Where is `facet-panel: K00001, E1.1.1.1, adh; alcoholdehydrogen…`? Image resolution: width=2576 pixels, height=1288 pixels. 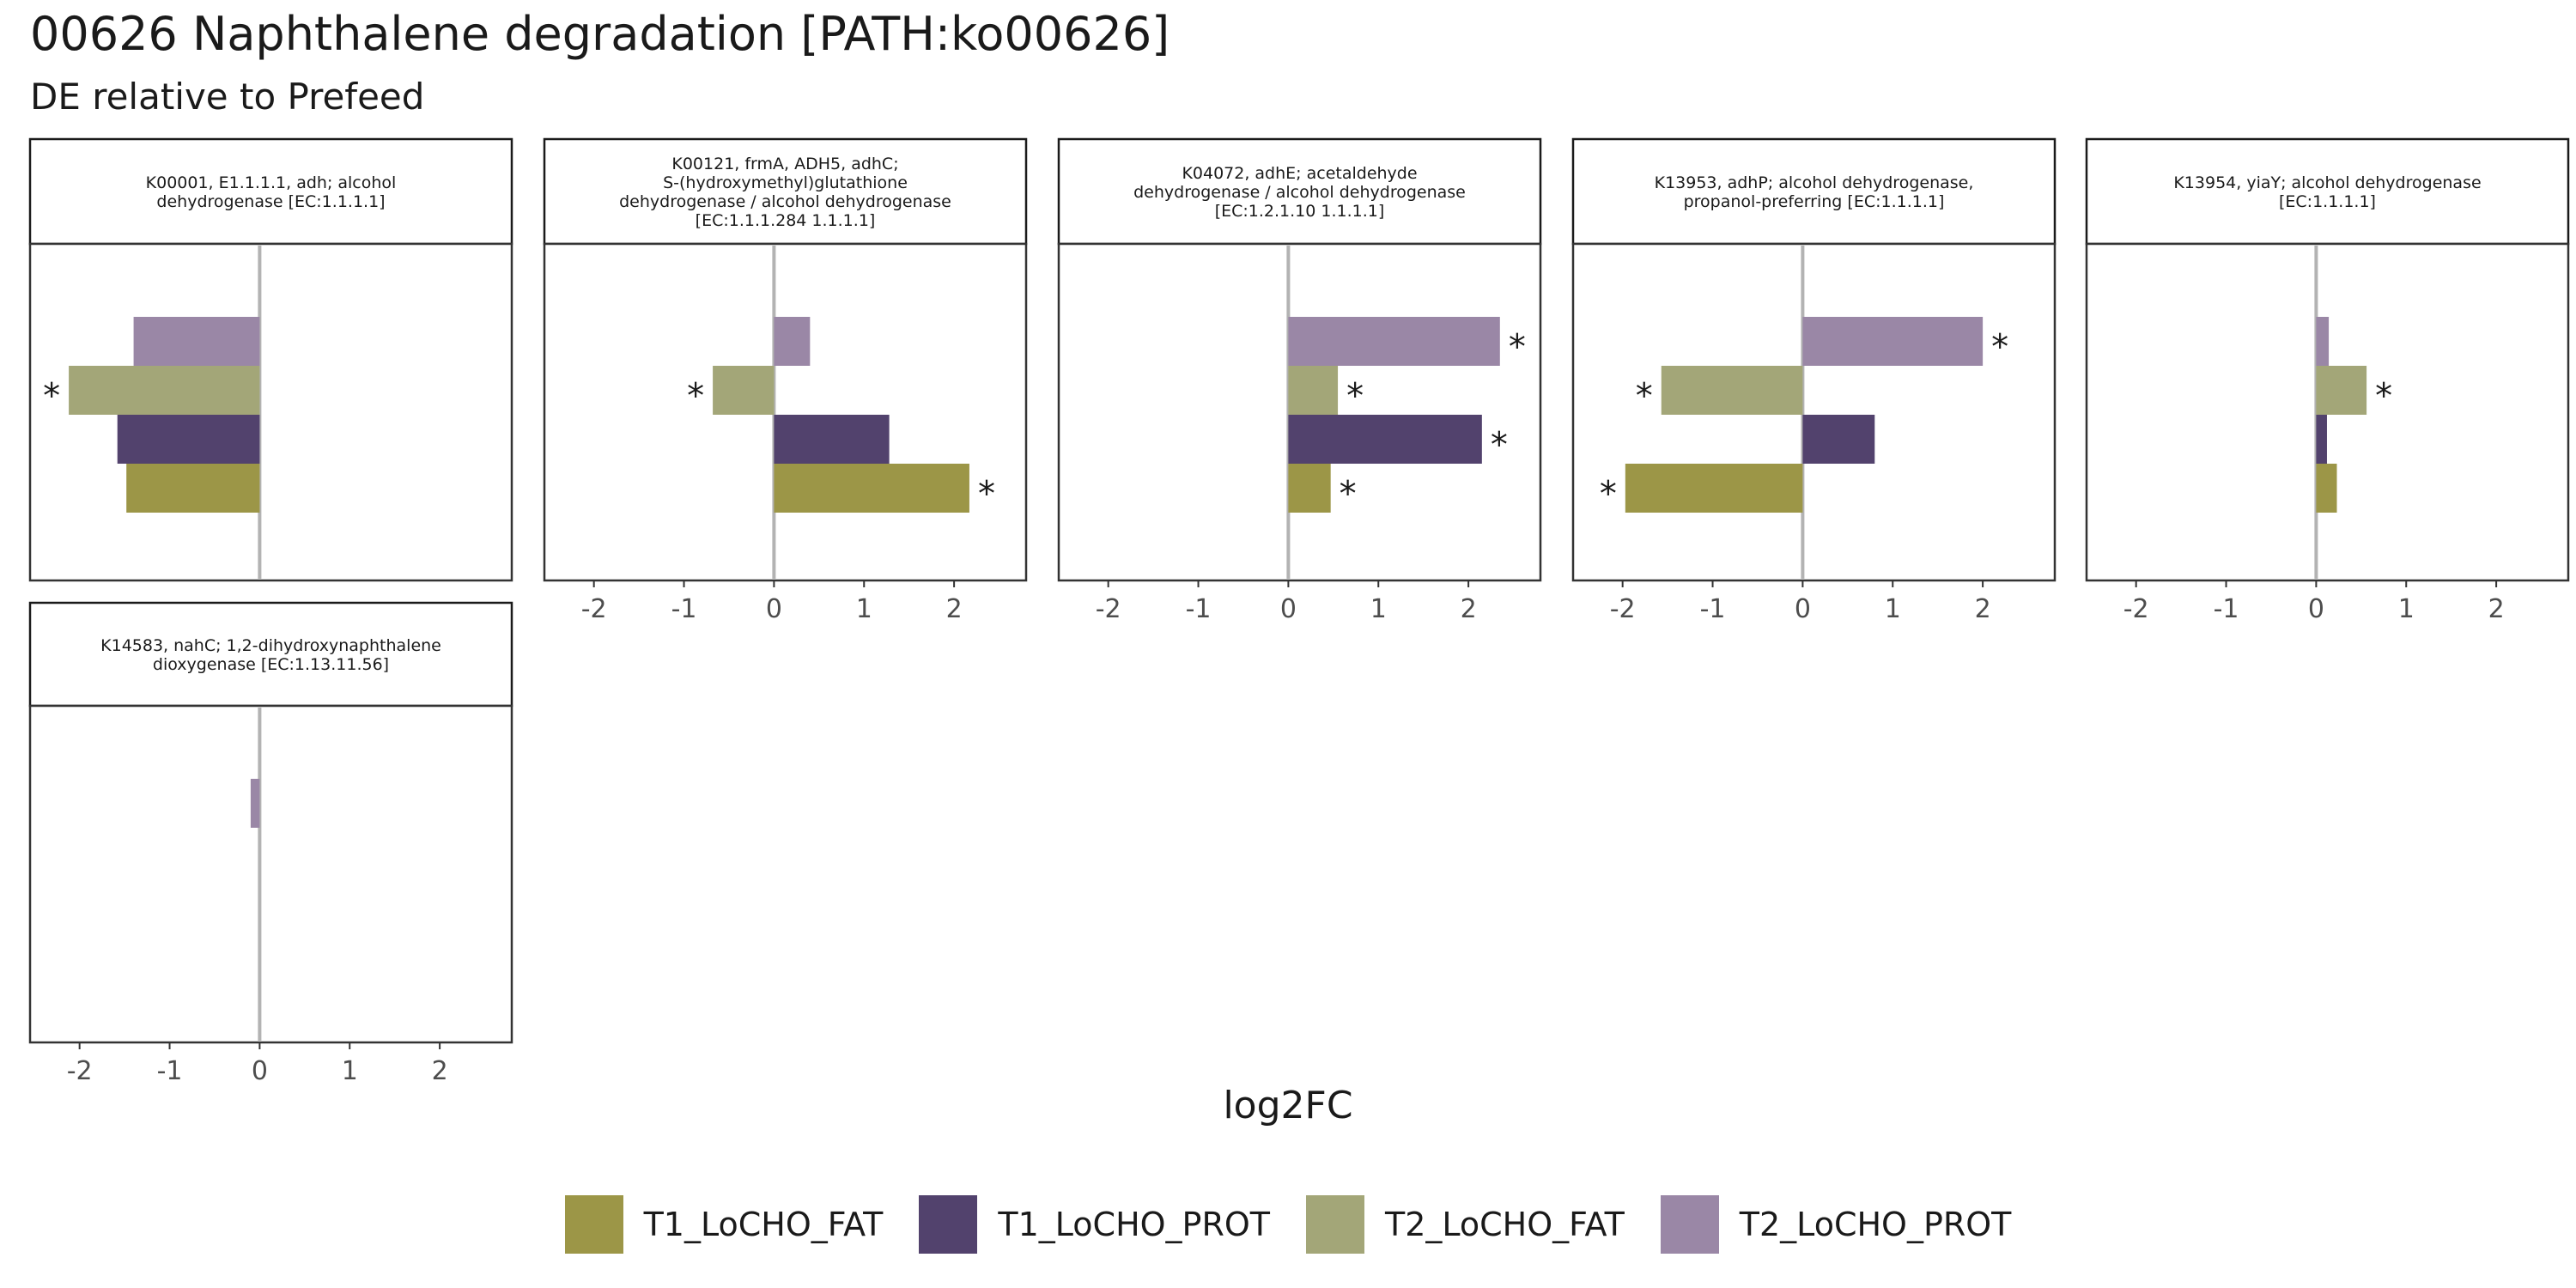 facet-panel: K00001, E1.1.1.1, adh; alcoholdehydrogen… is located at coordinates (270, 359).